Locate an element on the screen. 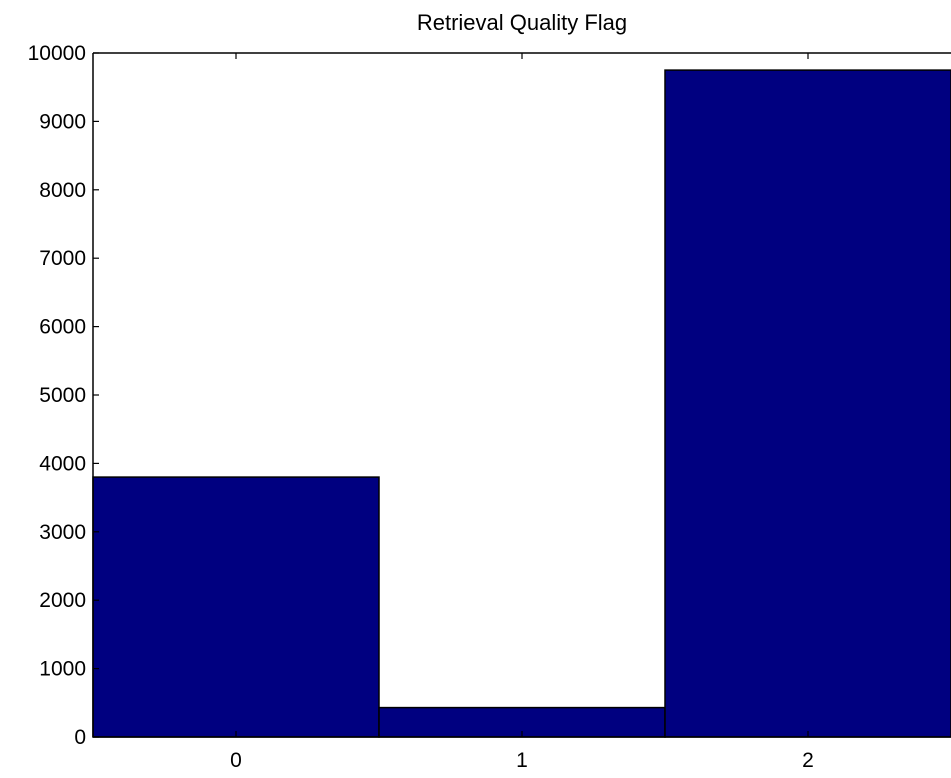  y-tick-label: 0 is located at coordinates (80, 737).